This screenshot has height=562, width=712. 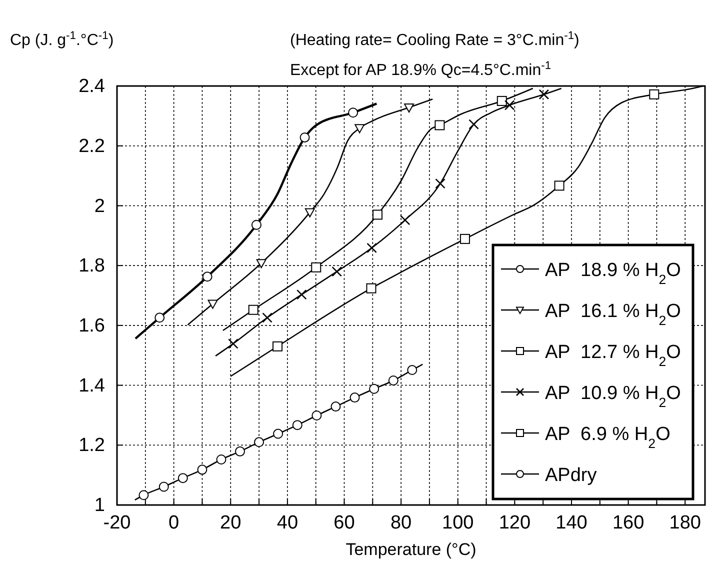 What do you see at coordinates (458, 523) in the screenshot?
I see `x-tick-label: 100` at bounding box center [458, 523].